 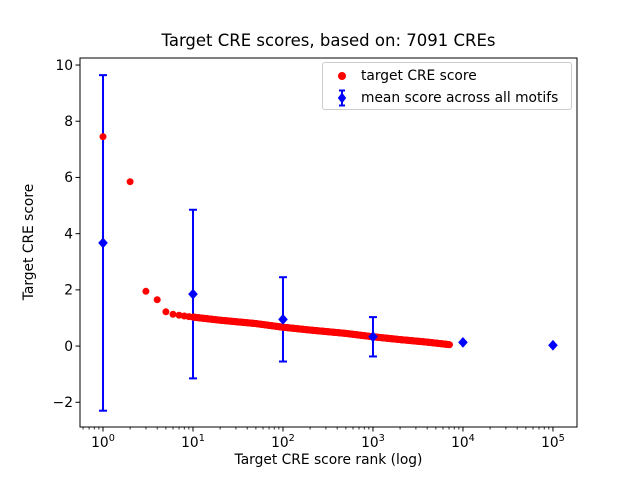 I want to click on x-tick-label: 10⁰, so click(x=103, y=442).